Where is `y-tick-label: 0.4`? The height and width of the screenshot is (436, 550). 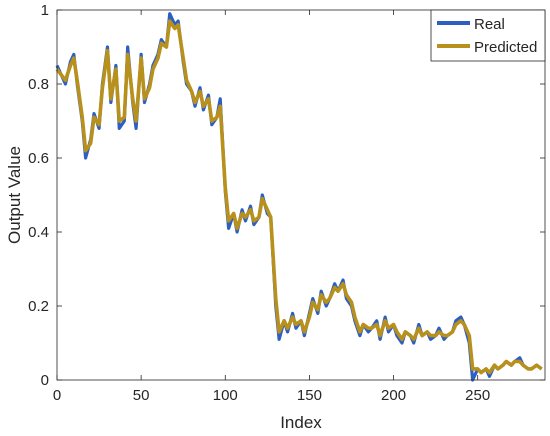
y-tick-label: 0.4 is located at coordinates (38, 232).